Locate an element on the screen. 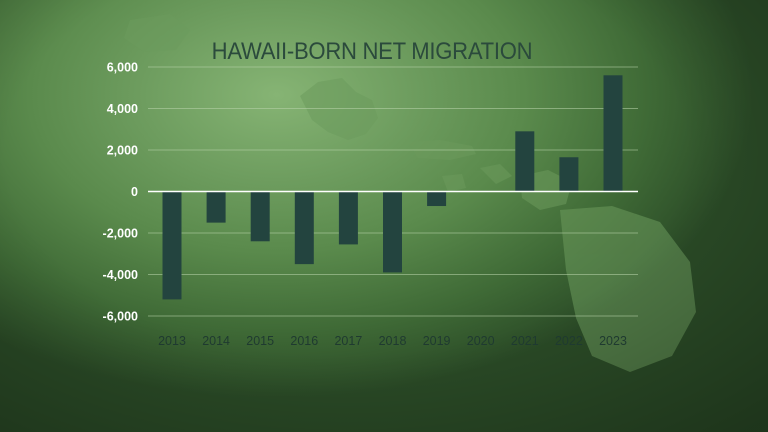 The width and height of the screenshot is (768, 432). y-tick-label: 6,000 is located at coordinates (122, 68).